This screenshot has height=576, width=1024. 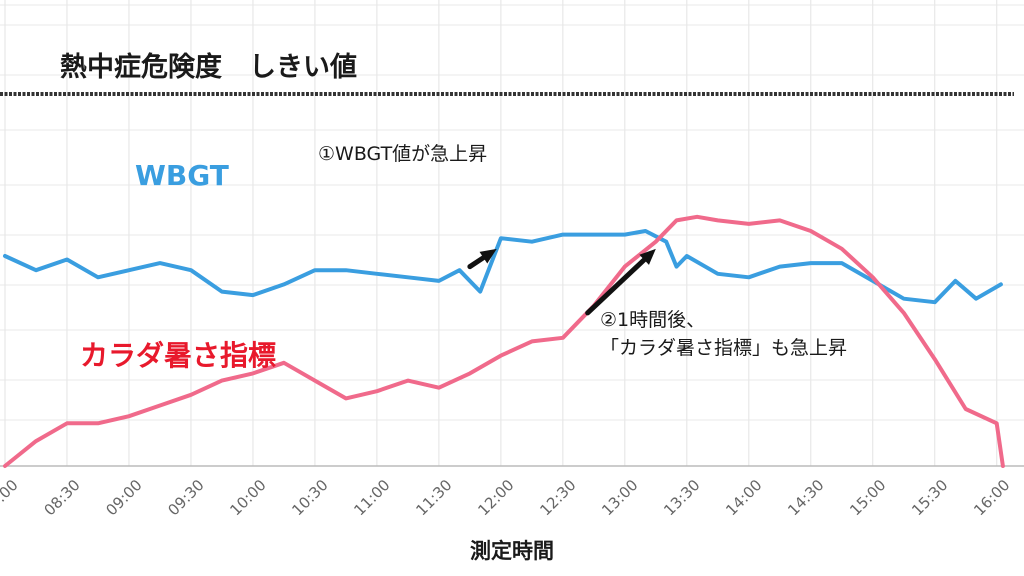 What do you see at coordinates (247, 497) in the screenshot?
I see `x-tick-label-4: 10:00` at bounding box center [247, 497].